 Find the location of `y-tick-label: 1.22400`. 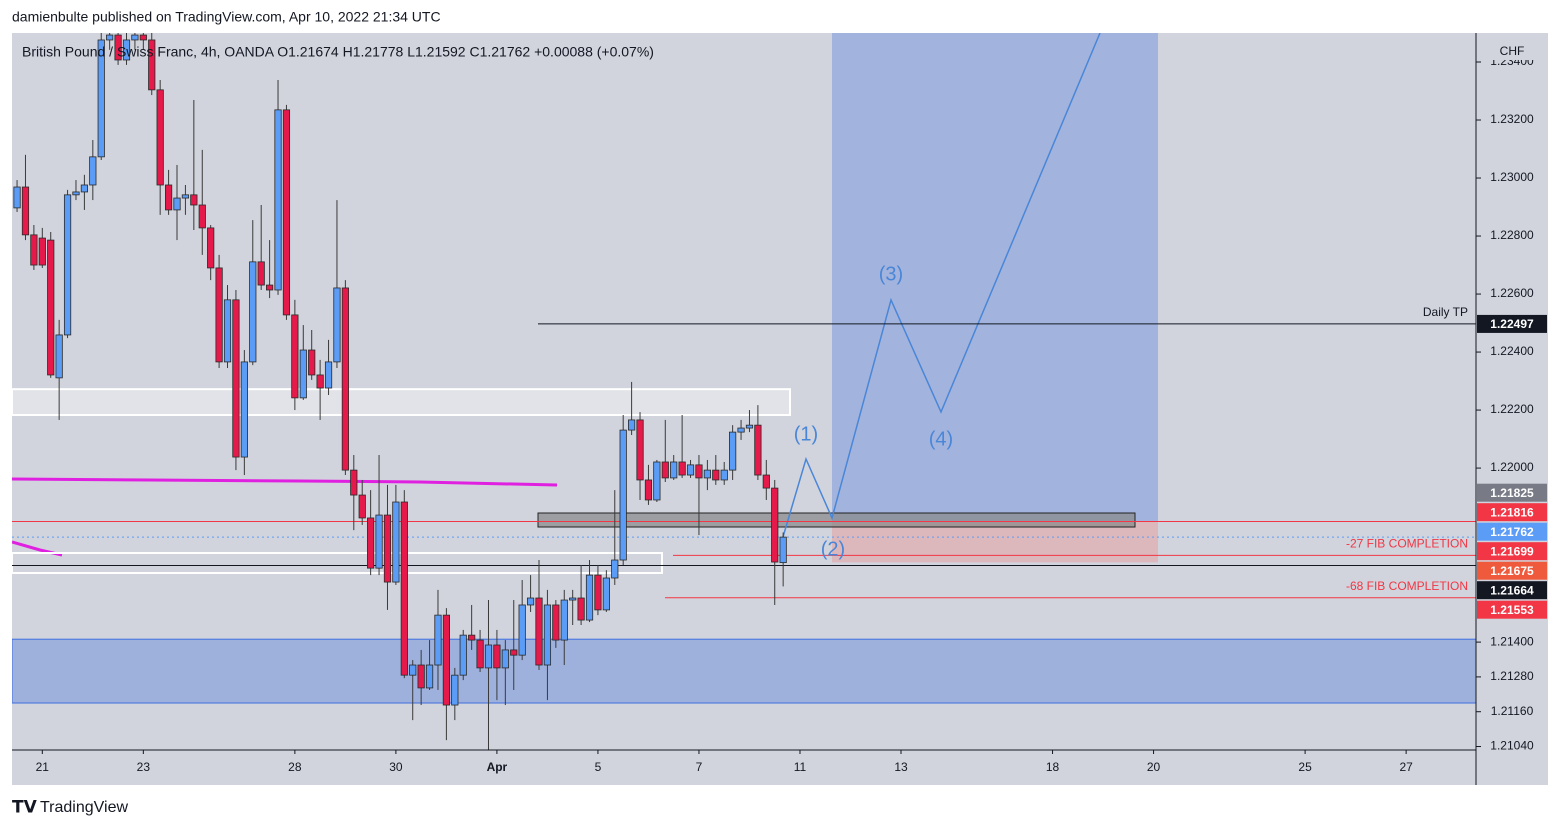

y-tick-label: 1.22400 is located at coordinates (1512, 351).